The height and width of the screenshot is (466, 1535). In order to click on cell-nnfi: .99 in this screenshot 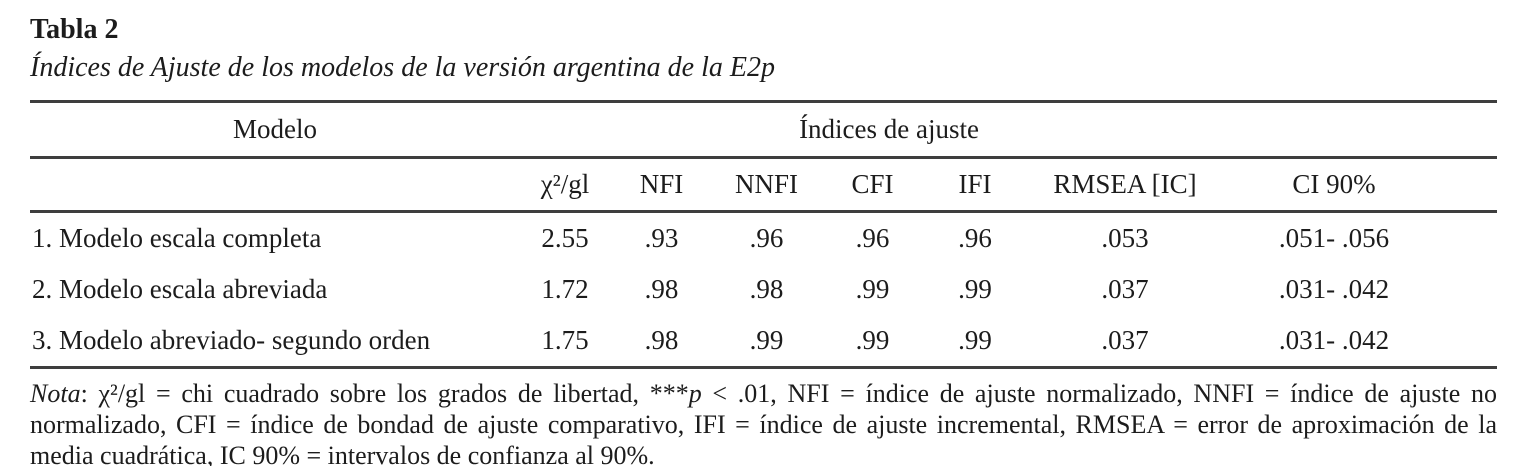, I will do `click(766, 340)`.